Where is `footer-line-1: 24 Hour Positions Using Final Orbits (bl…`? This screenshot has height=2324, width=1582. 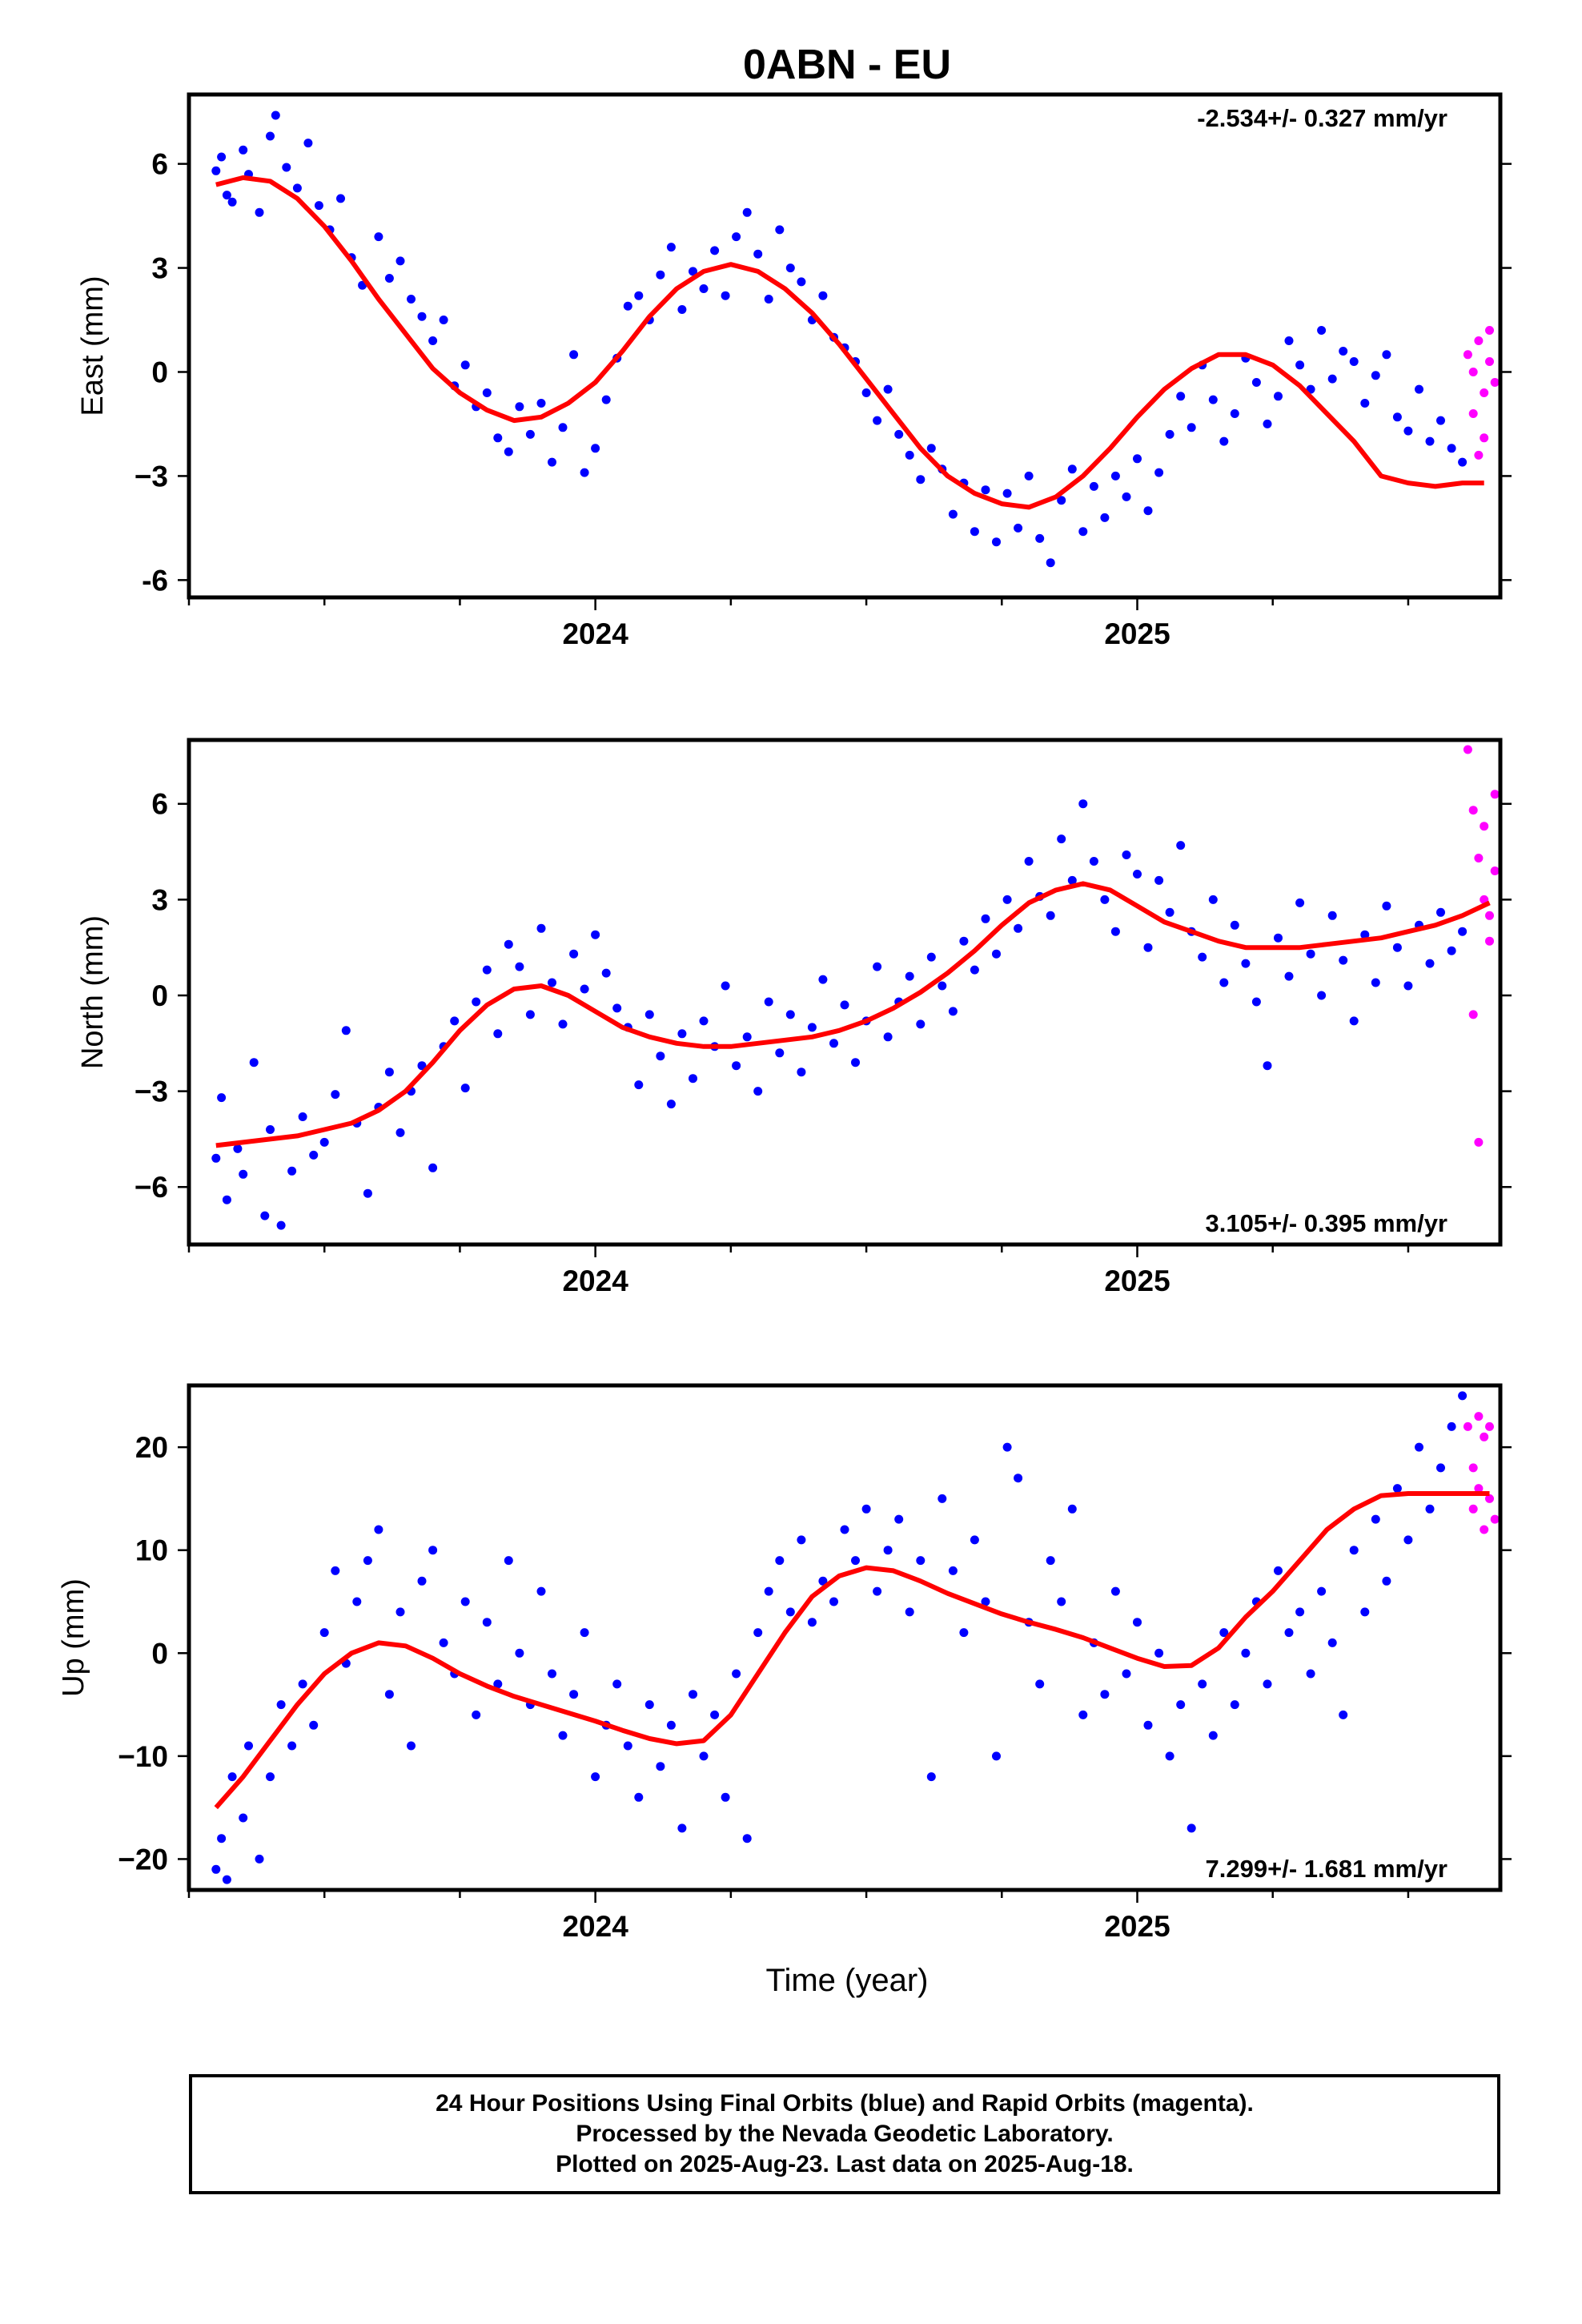 footer-line-1: 24 Hour Positions Using Final Orbits (bl… is located at coordinates (845, 2103).